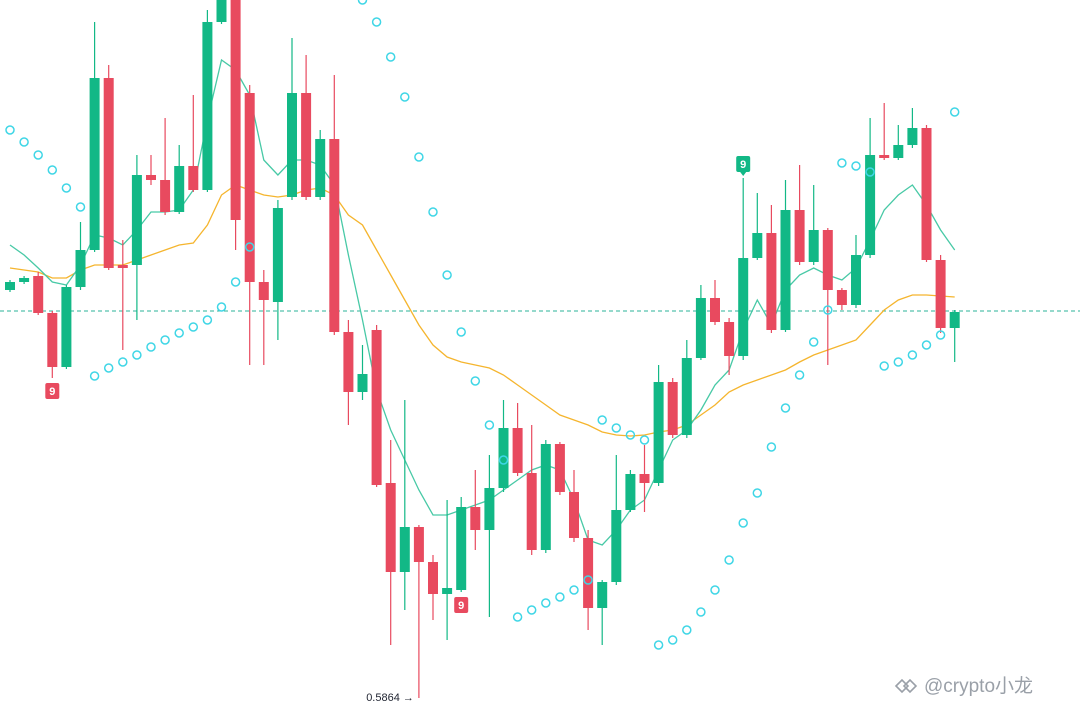 This screenshot has height=709, width=1080. I want to click on watermark-group: @crypto小龙, so click(963, 686).